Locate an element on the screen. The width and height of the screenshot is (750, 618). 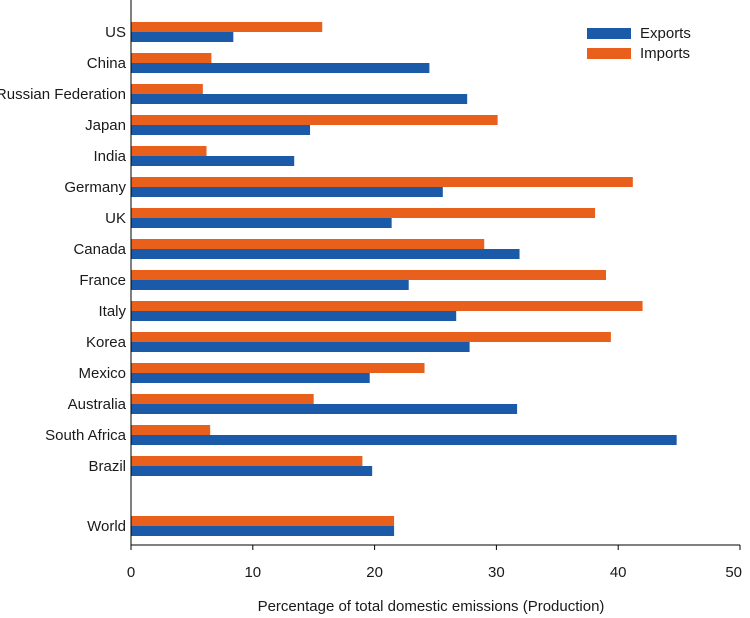
x-tick-label-50: 50 is located at coordinates (733, 572).